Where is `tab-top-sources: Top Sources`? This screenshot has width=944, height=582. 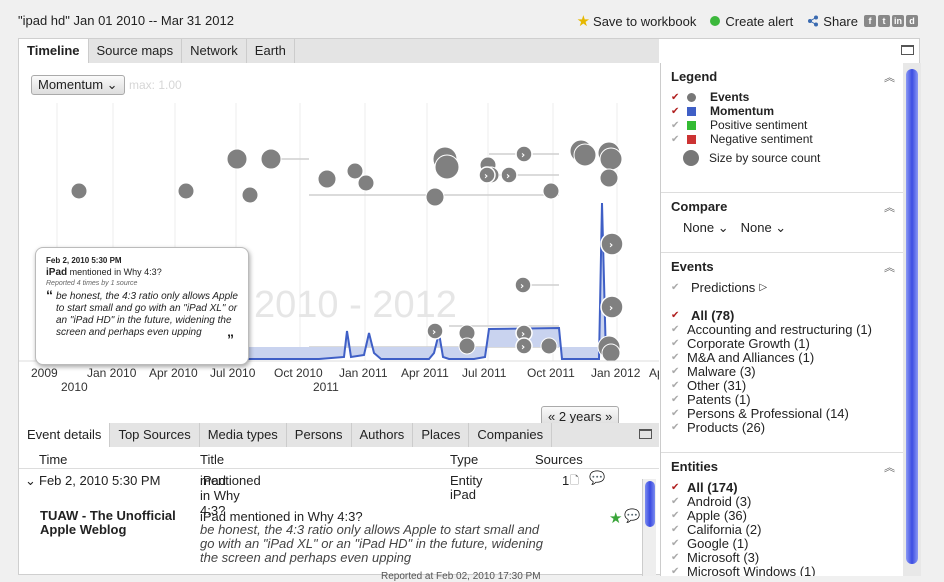
tab-top-sources: Top Sources is located at coordinates (155, 435).